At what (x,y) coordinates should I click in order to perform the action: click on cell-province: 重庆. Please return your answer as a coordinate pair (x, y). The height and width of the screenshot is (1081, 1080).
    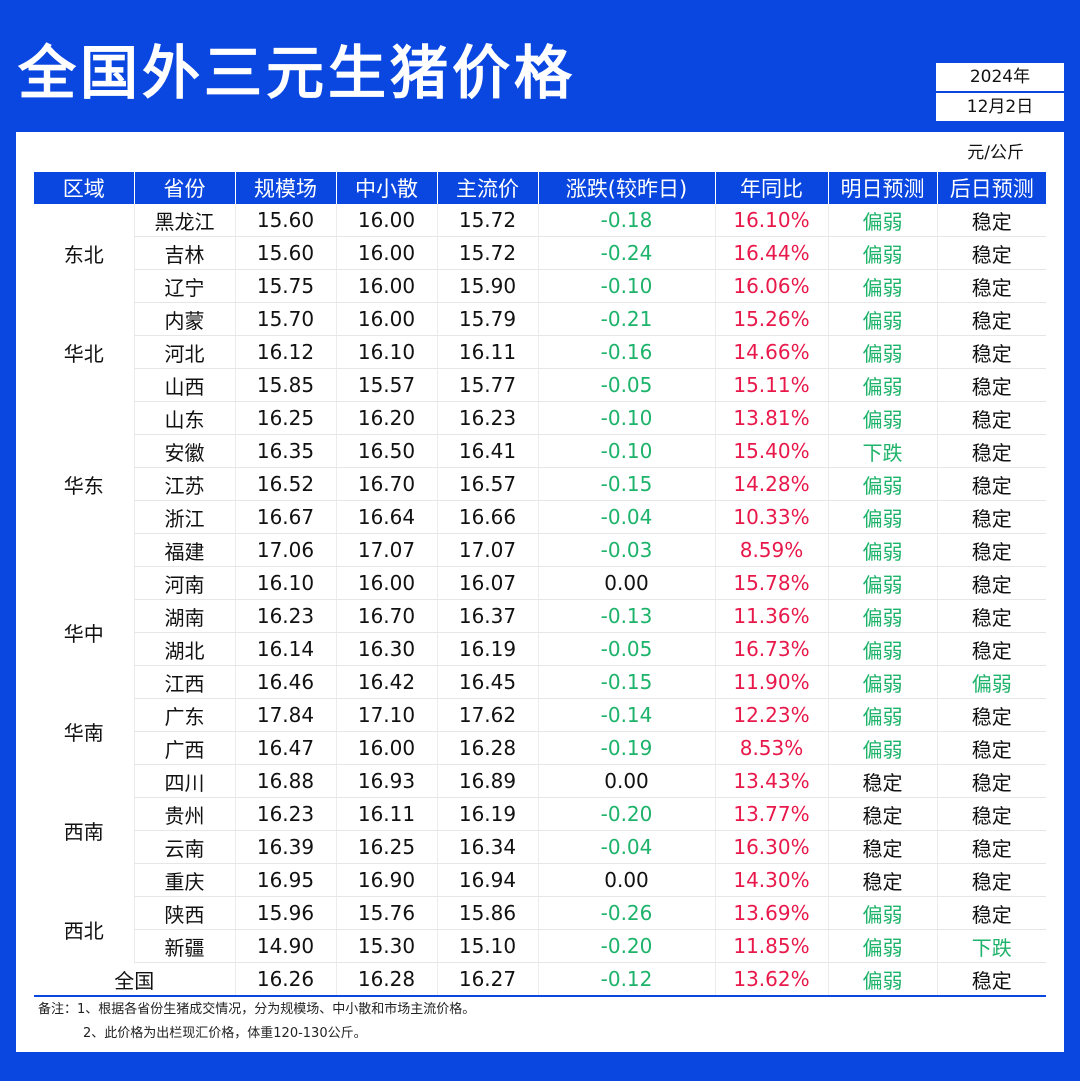
    Looking at the image, I should click on (184, 880).